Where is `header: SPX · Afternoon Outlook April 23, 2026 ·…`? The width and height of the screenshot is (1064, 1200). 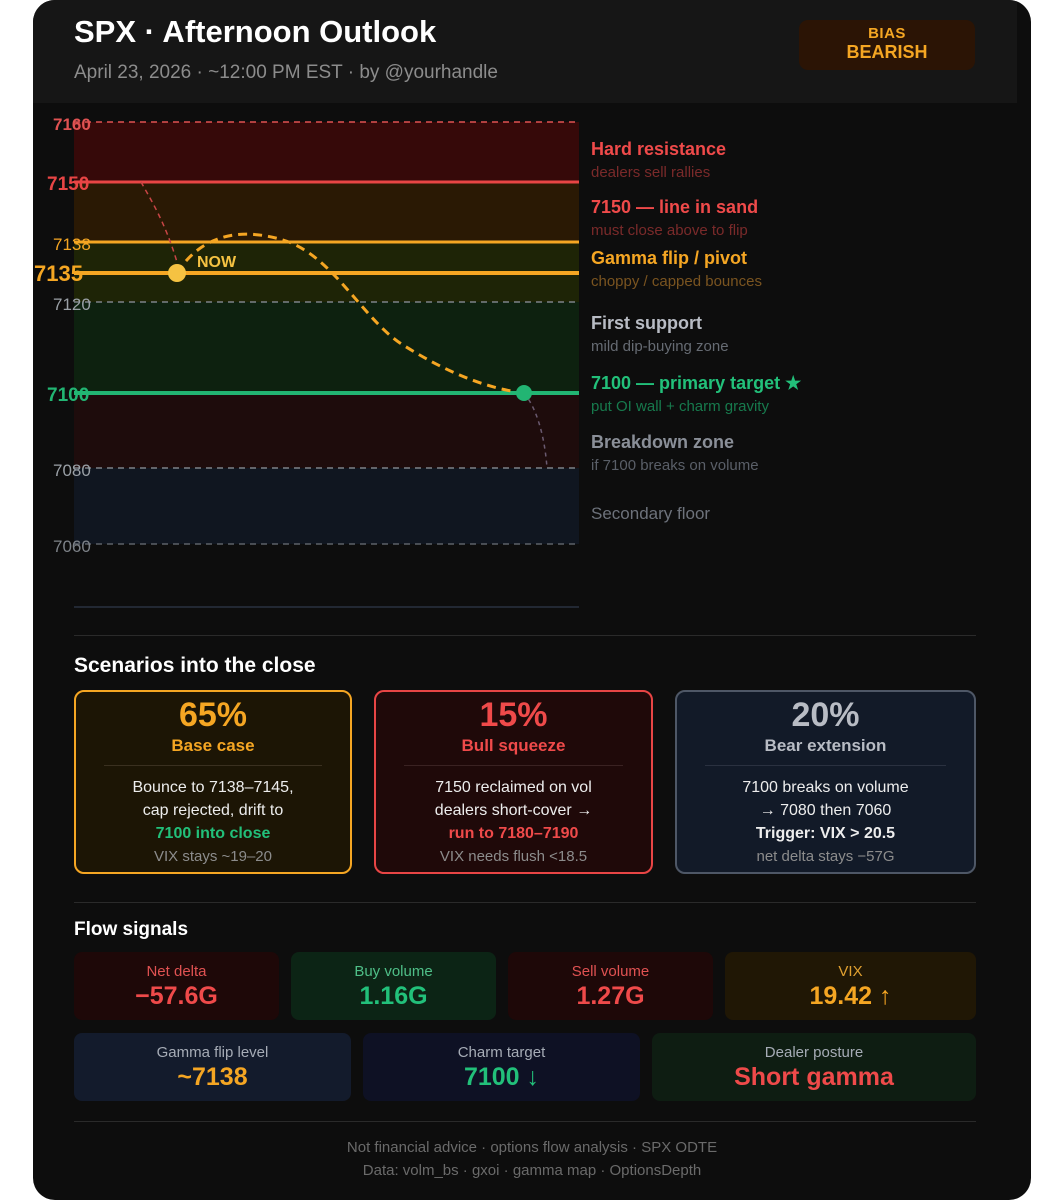
header: SPX · Afternoon Outlook April 23, 2026 ·… is located at coordinates (525, 51).